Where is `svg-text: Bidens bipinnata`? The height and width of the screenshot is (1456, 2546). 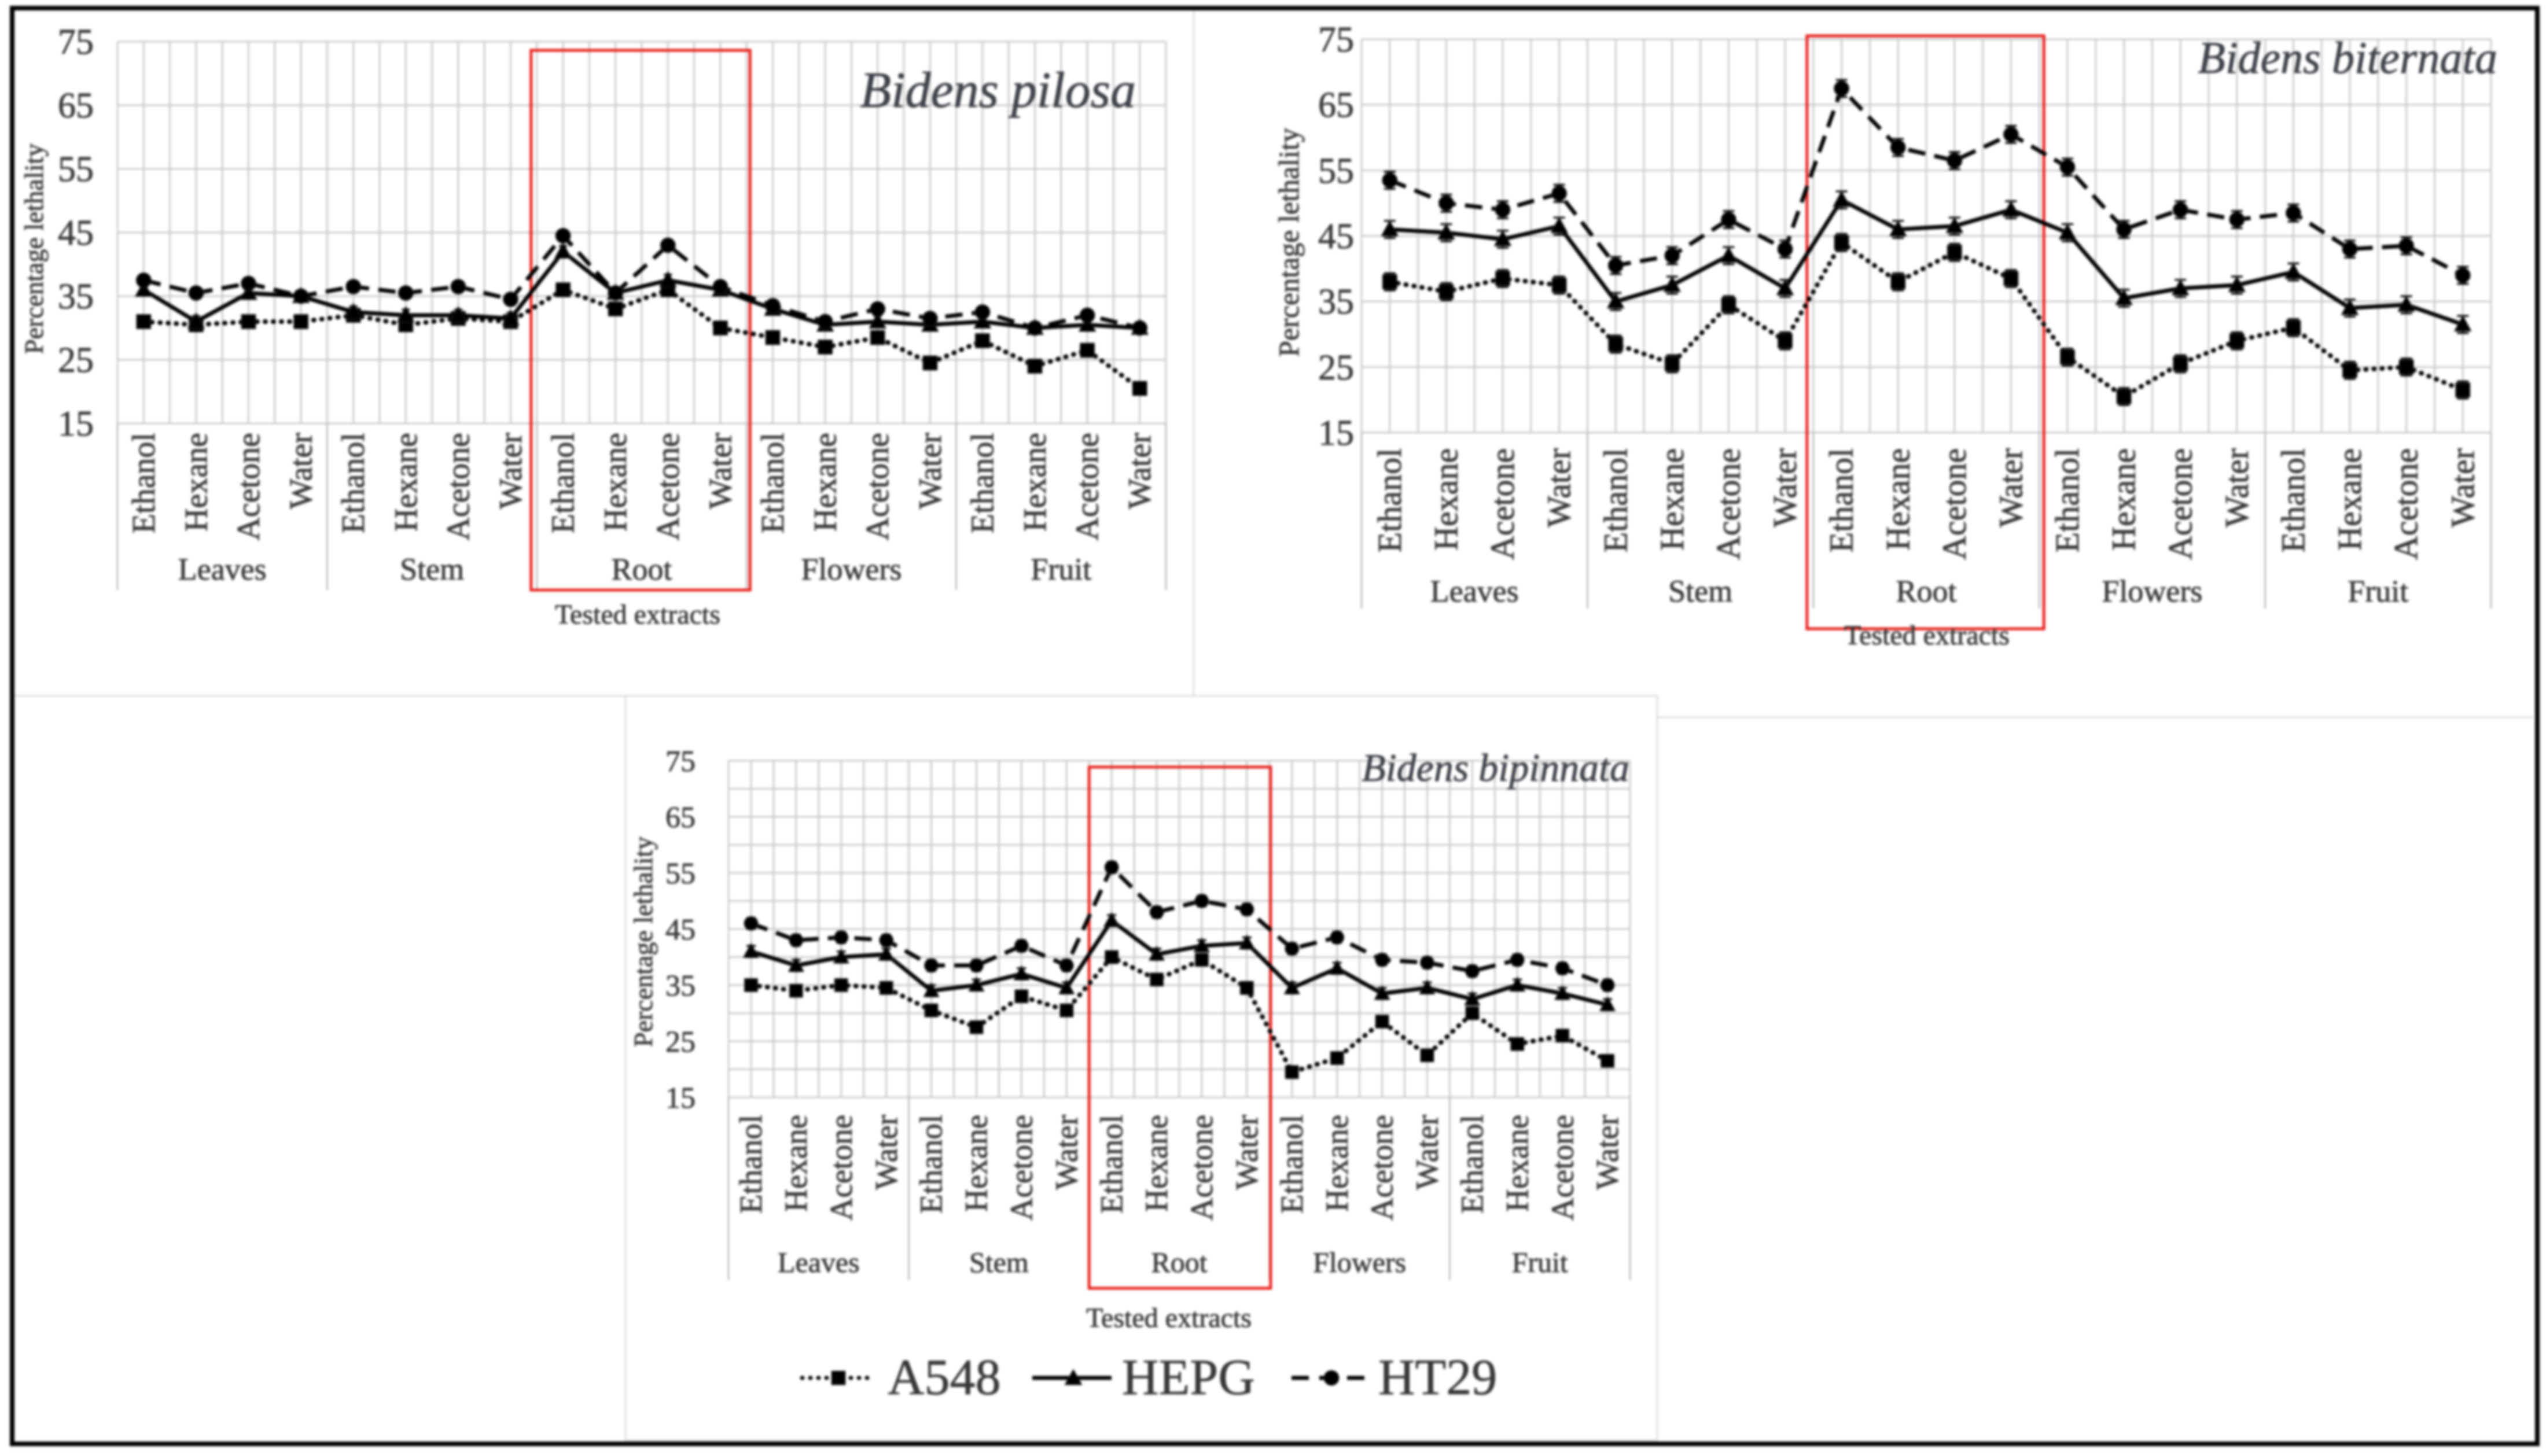 svg-text: Bidens bipinnata is located at coordinates (1495, 768).